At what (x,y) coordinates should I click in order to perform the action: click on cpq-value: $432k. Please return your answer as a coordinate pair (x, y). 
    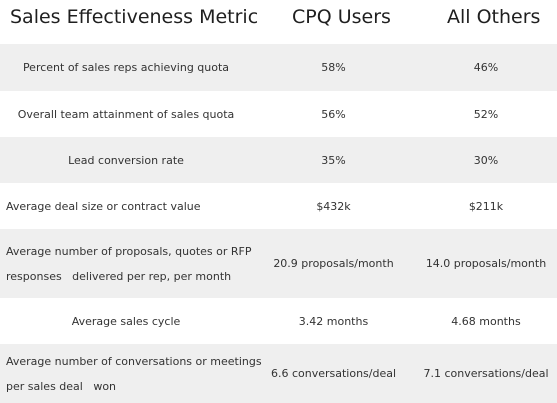
    Looking at the image, I should click on (333, 206).